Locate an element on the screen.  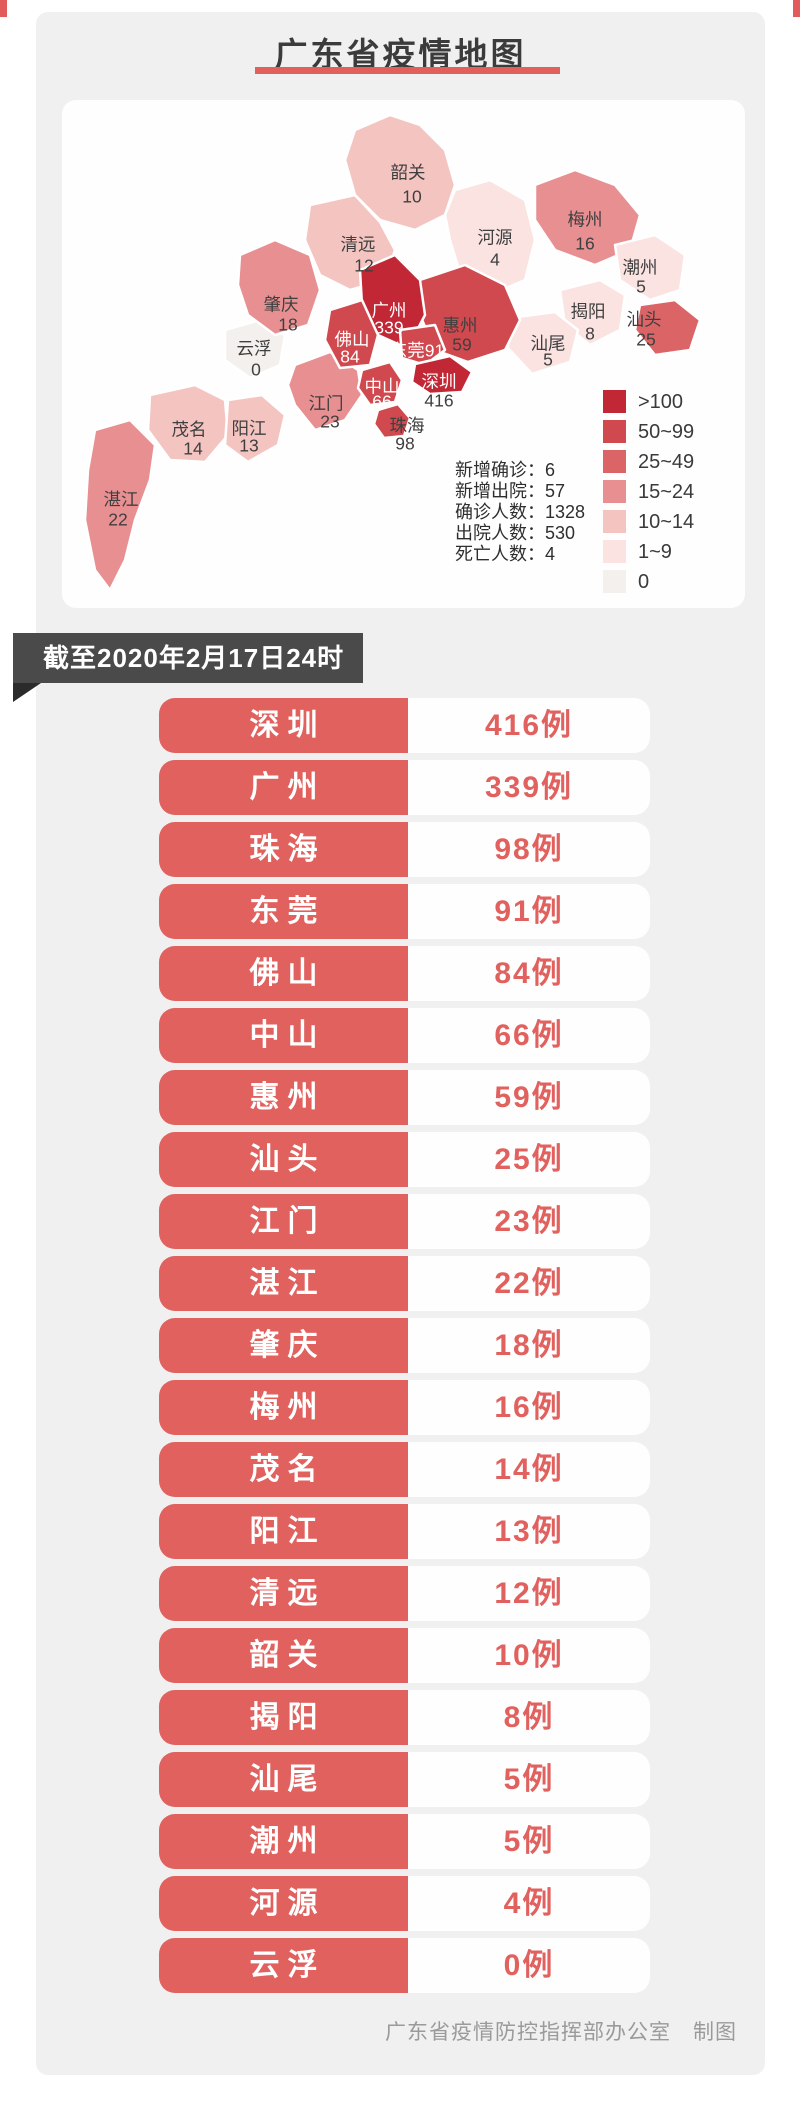
case-row-city: 江门 is located at coordinates (283, 1221).